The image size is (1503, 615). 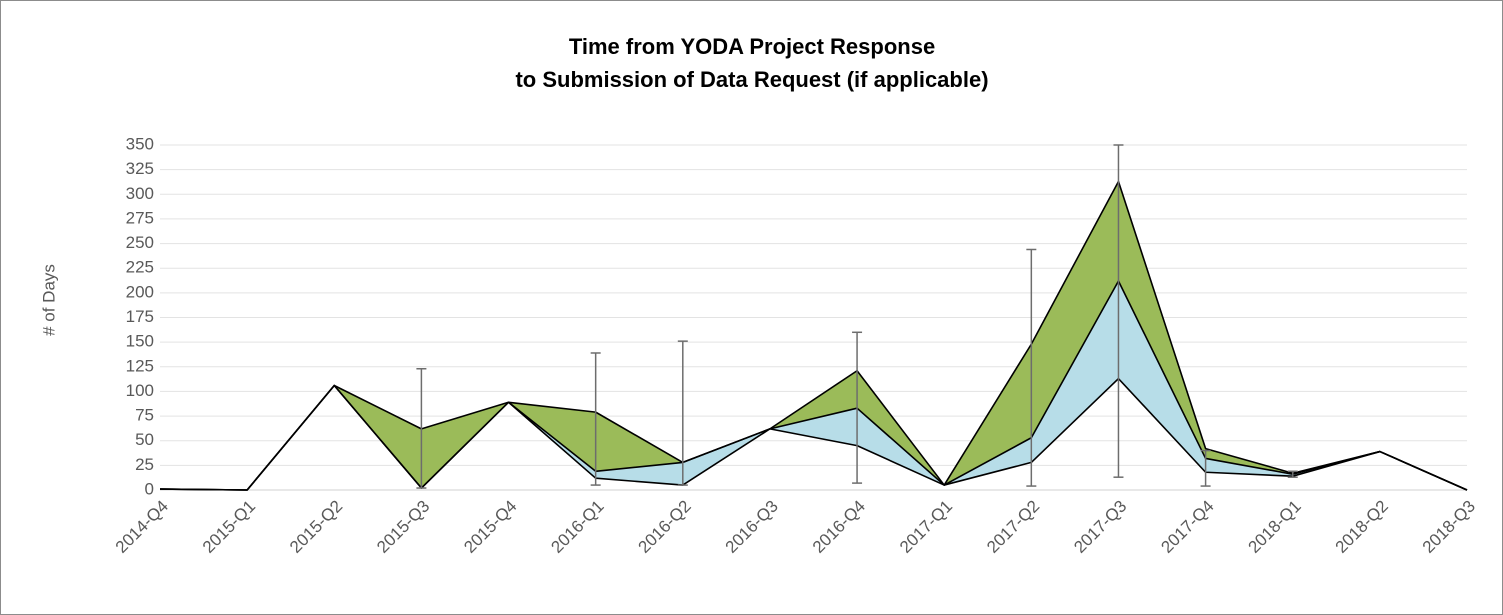 What do you see at coordinates (752, 46) in the screenshot?
I see `chart-title: Time from YODA Project Response` at bounding box center [752, 46].